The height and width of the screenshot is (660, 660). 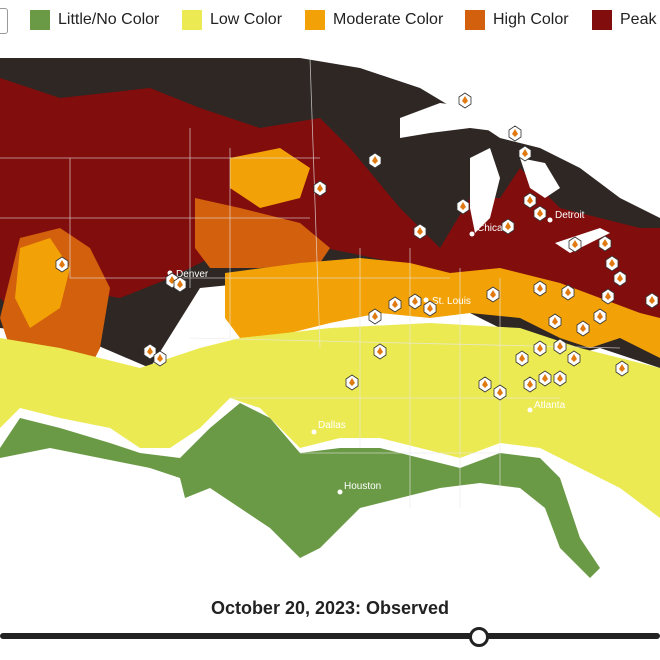 I want to click on city-atlanta: Atlanta, so click(x=546, y=406).